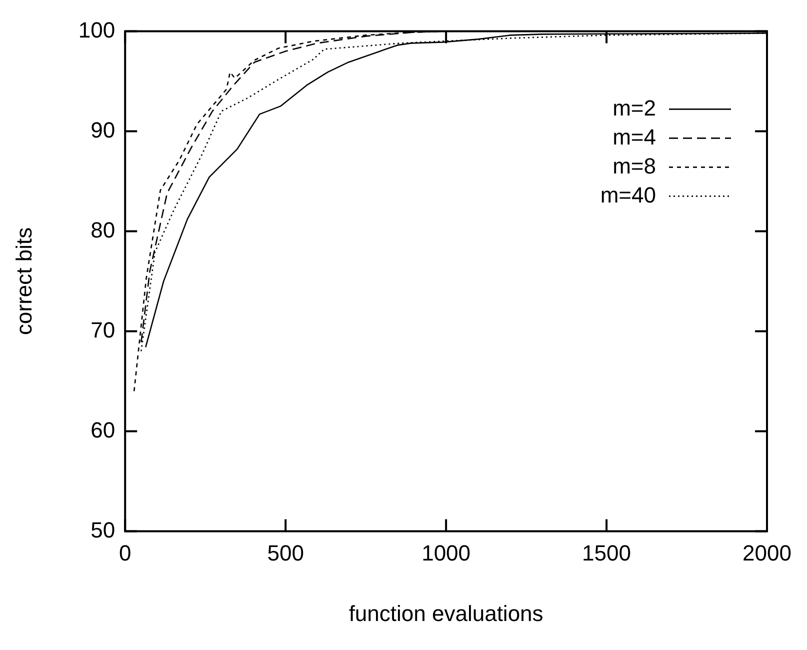  I want to click on x-tick-label: 2000, so click(767, 553).